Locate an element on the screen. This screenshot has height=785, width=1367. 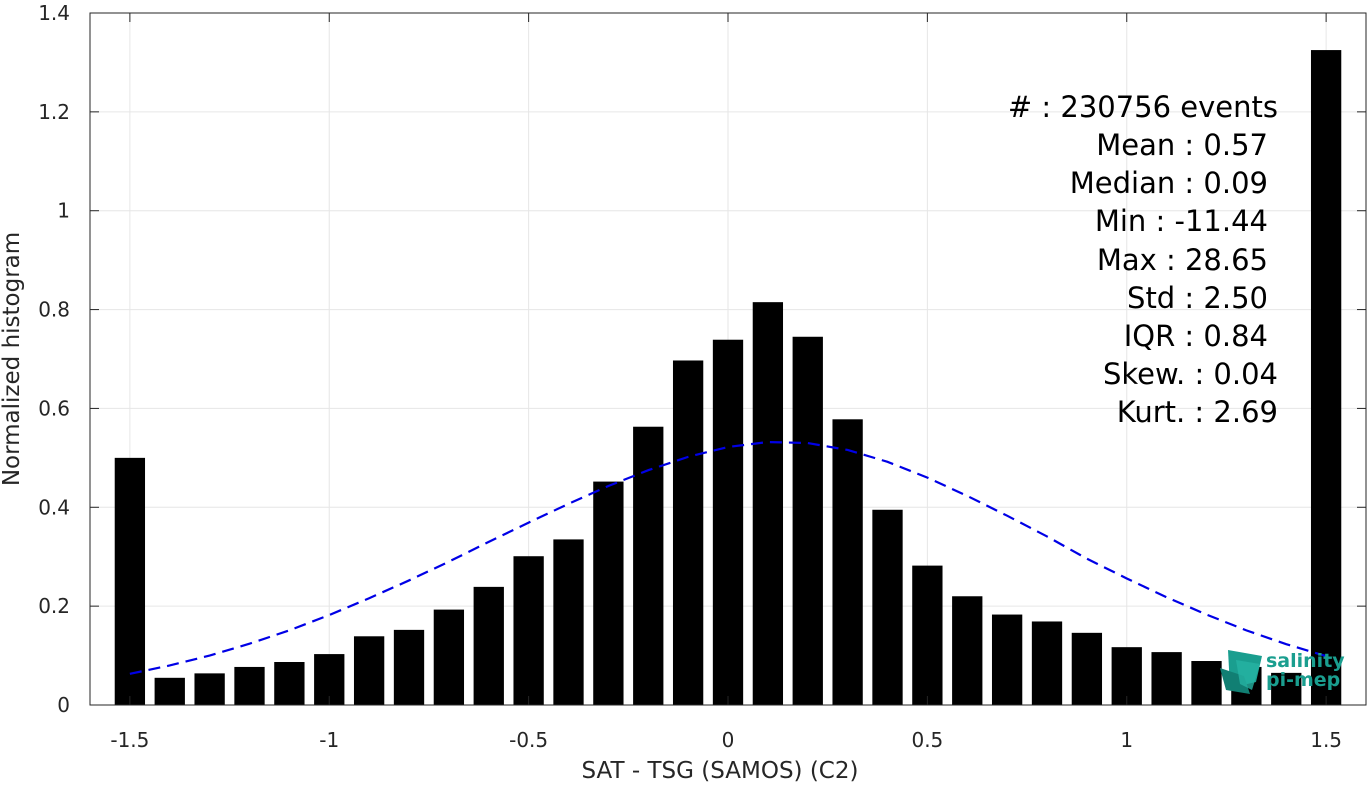
x-tick-label: 1.5 is located at coordinates (1326, 740).